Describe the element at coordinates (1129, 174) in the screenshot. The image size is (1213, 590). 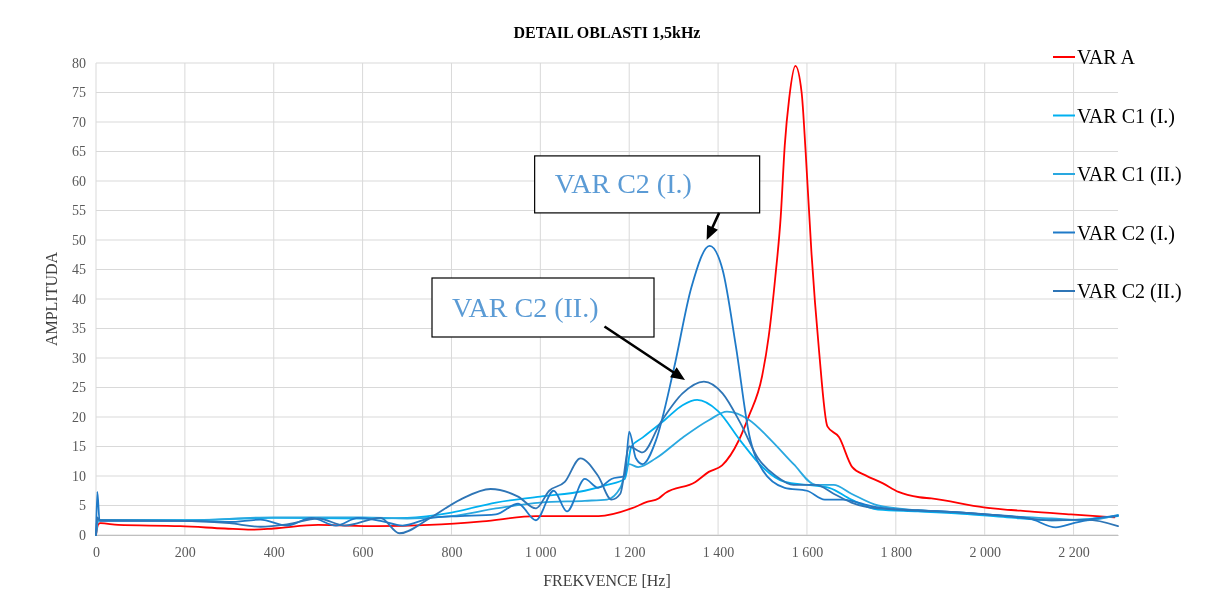
I see `legend-label: VAR C1 (II.)` at that location.